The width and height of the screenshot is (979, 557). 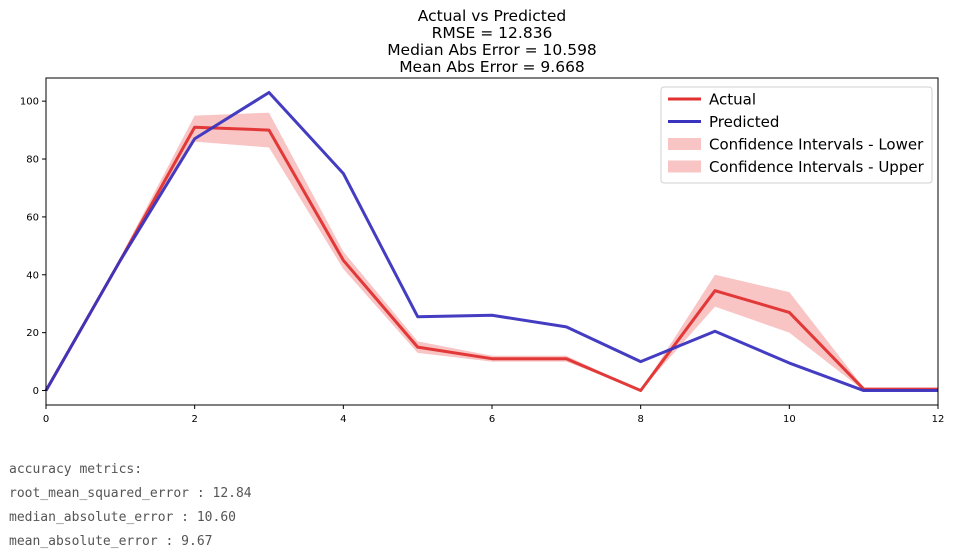 I want to click on legend-label: Predicted, so click(x=744, y=122).